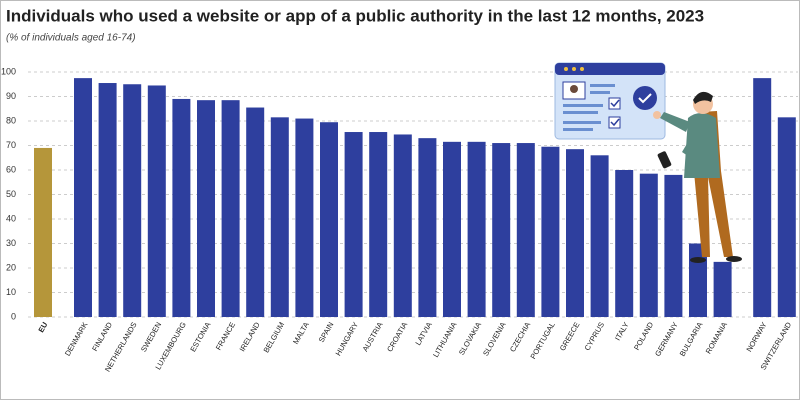  Describe the element at coordinates (13, 316) in the screenshot. I see `y-tick-label: 0` at that location.